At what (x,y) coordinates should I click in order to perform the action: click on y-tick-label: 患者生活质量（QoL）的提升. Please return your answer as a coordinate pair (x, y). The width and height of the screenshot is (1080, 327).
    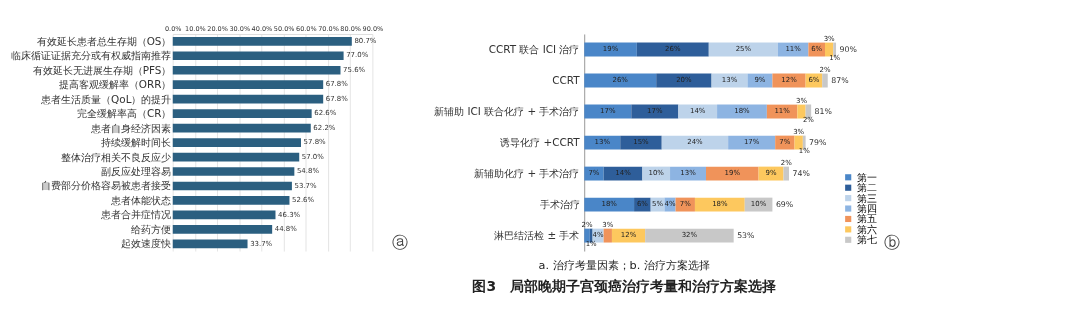
    Looking at the image, I should click on (106, 98).